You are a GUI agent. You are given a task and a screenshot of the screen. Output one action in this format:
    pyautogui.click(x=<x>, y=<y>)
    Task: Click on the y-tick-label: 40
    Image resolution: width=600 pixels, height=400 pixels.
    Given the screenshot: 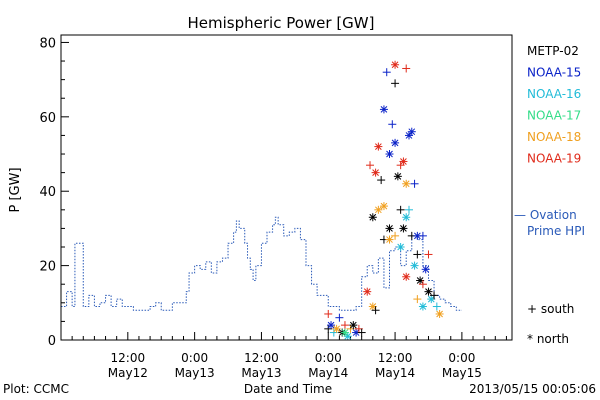 What is the action you would take?
    pyautogui.click(x=47, y=192)
    